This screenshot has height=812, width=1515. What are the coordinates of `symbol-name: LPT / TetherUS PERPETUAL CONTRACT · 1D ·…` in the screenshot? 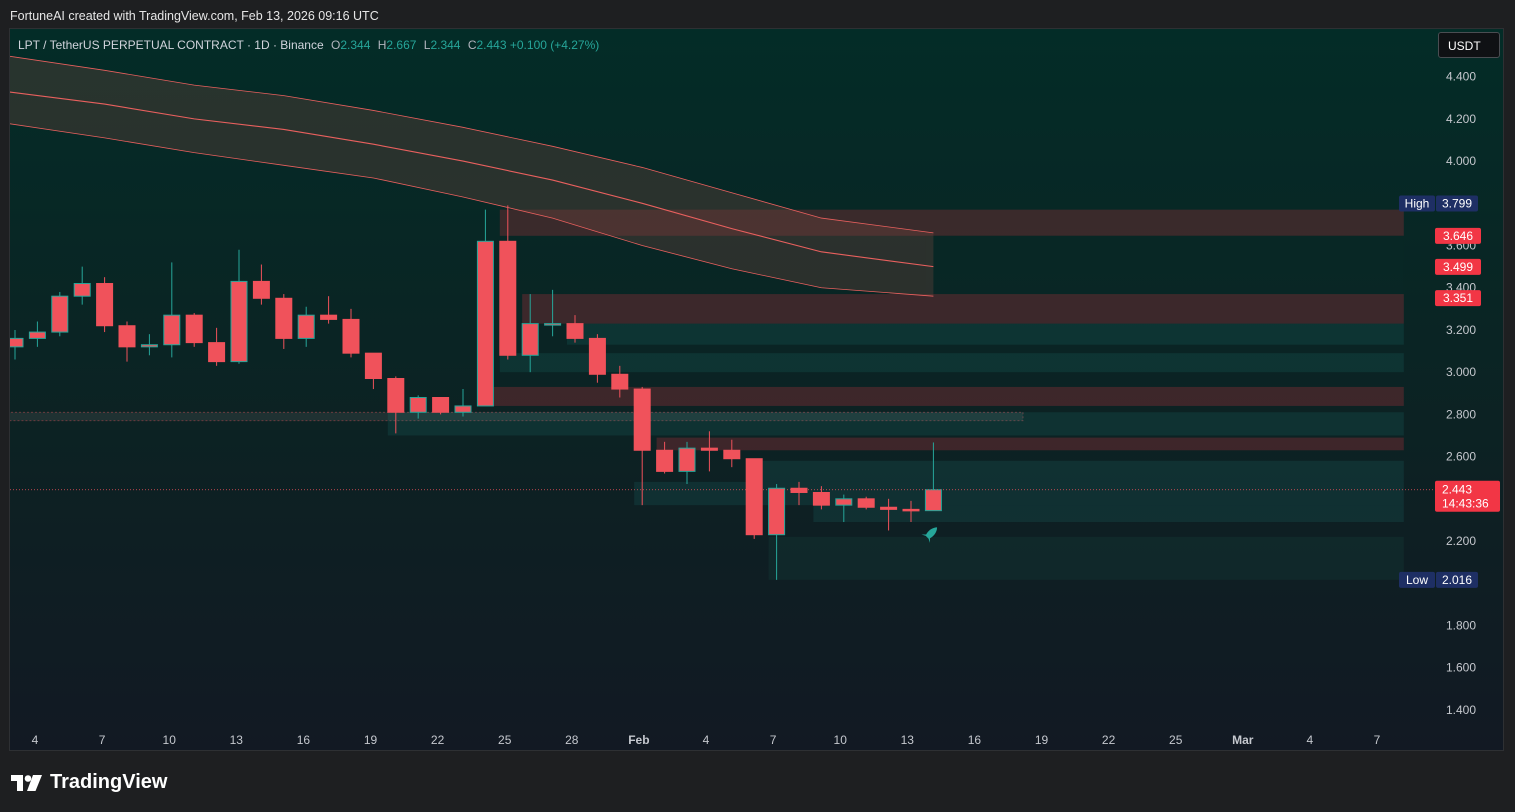 It's located at (171, 45).